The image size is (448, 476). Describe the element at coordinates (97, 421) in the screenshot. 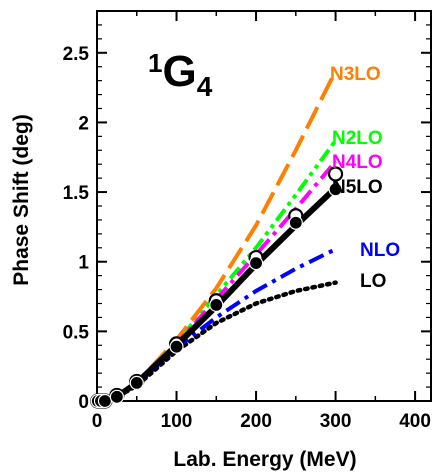

I see `x-tick-label: 0` at that location.